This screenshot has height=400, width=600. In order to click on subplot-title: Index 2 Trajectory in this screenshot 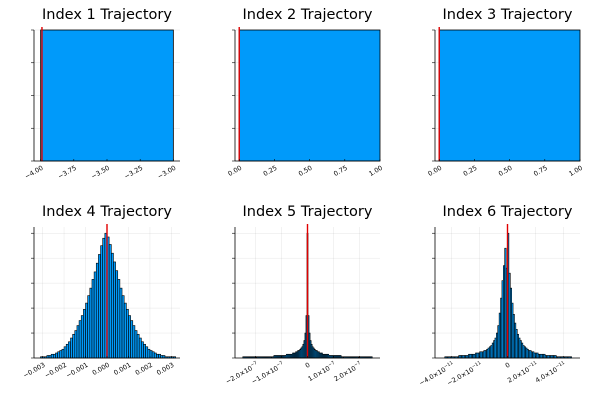, I will do `click(308, 15)`.